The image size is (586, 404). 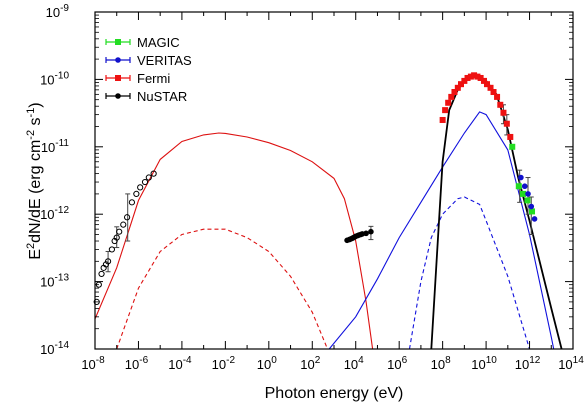 I want to click on y-title-part: E, so click(x=35, y=254).